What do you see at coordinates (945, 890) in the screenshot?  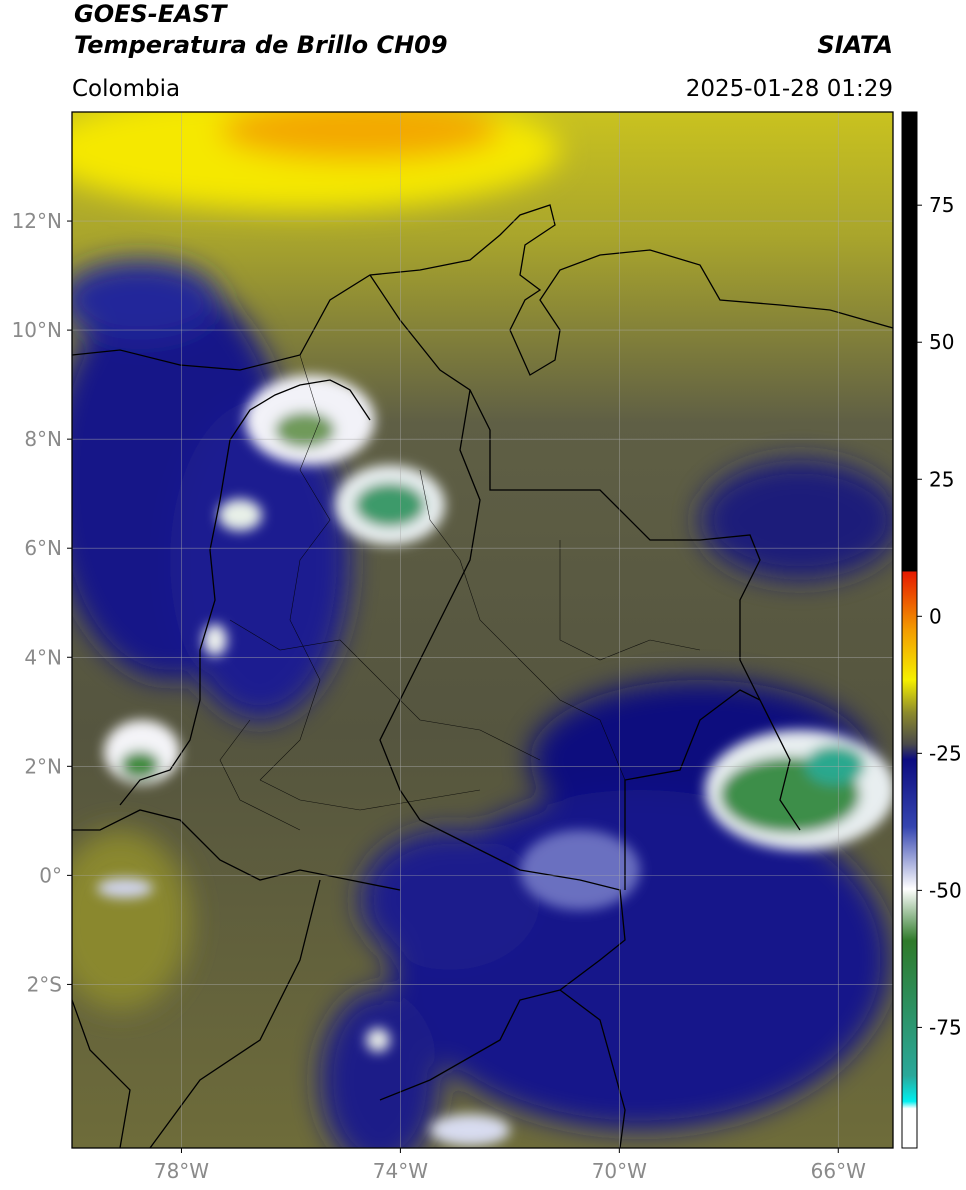 I see `colorbar-tick-label: -50` at bounding box center [945, 890].